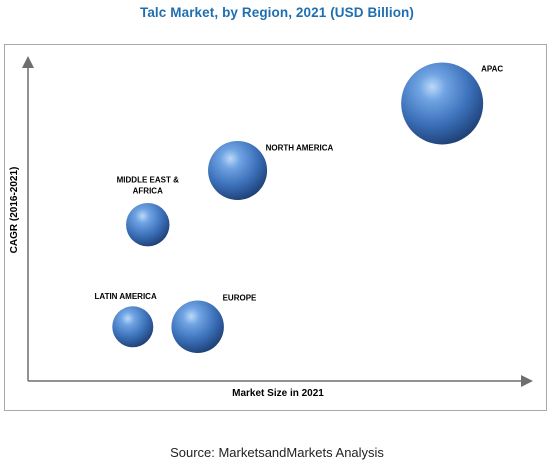  What do you see at coordinates (492, 68) in the screenshot?
I see `bubble-label-apac: APAC` at bounding box center [492, 68].